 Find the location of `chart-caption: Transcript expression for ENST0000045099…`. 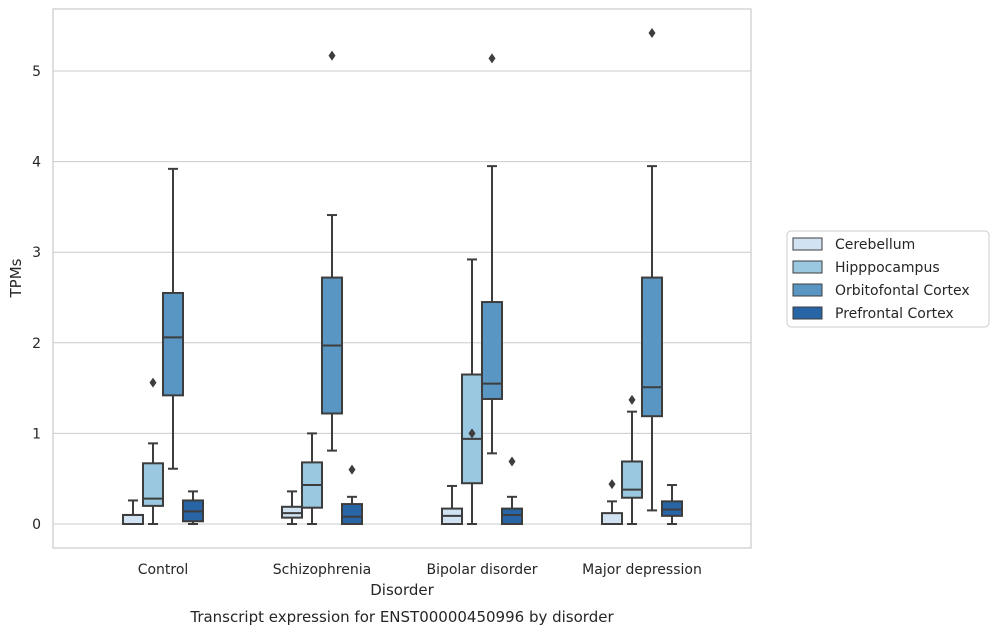

chart-caption: Transcript expression for ENST0000045099… is located at coordinates (401, 617).